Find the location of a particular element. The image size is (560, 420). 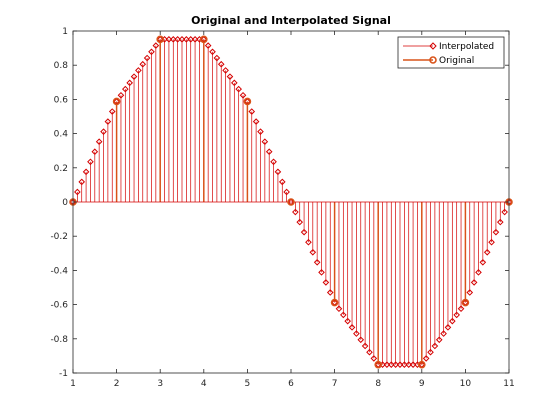

y-tick-label: 0 is located at coordinates (65, 203).